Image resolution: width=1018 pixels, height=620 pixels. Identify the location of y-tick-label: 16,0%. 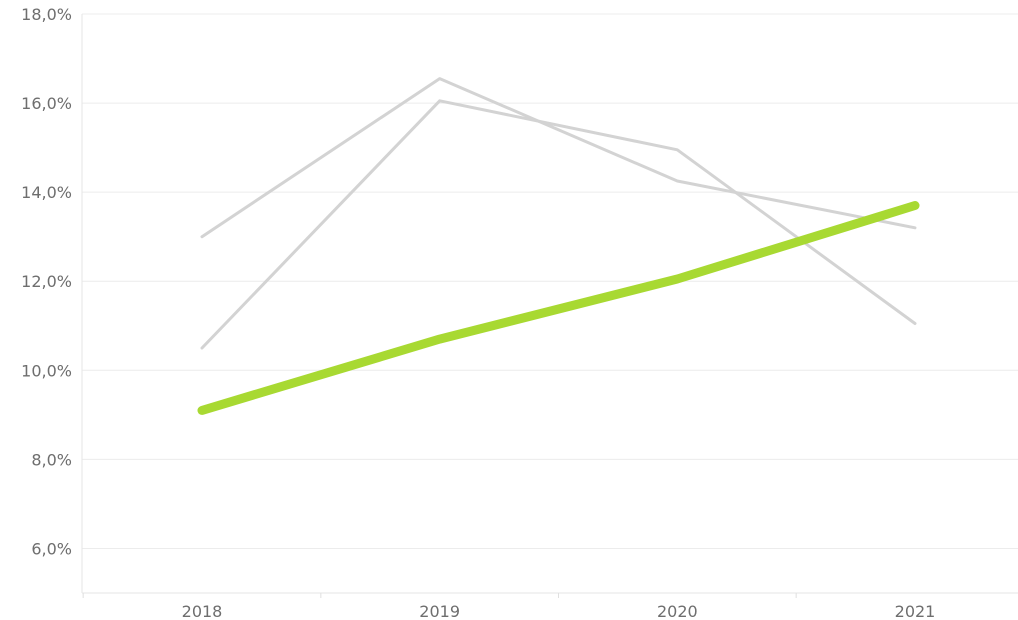
(46, 103).